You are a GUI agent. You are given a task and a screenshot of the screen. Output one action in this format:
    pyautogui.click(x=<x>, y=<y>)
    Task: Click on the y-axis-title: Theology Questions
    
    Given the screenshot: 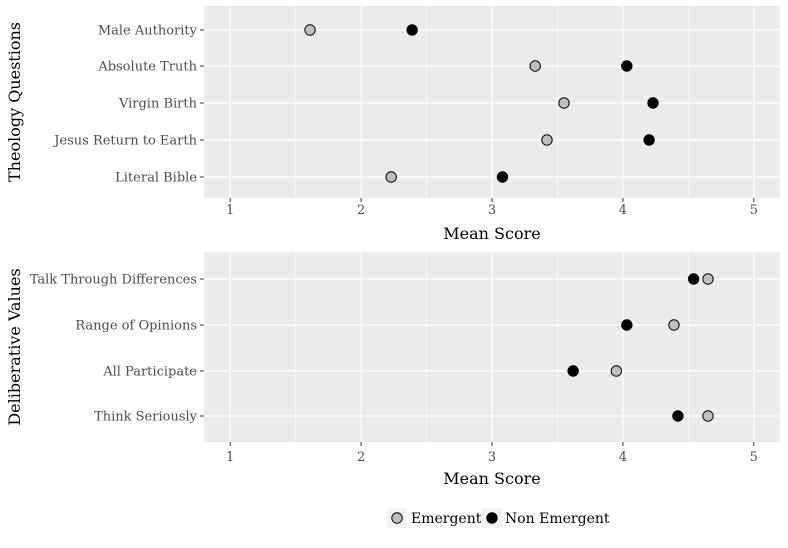 What is the action you would take?
    pyautogui.click(x=14, y=102)
    